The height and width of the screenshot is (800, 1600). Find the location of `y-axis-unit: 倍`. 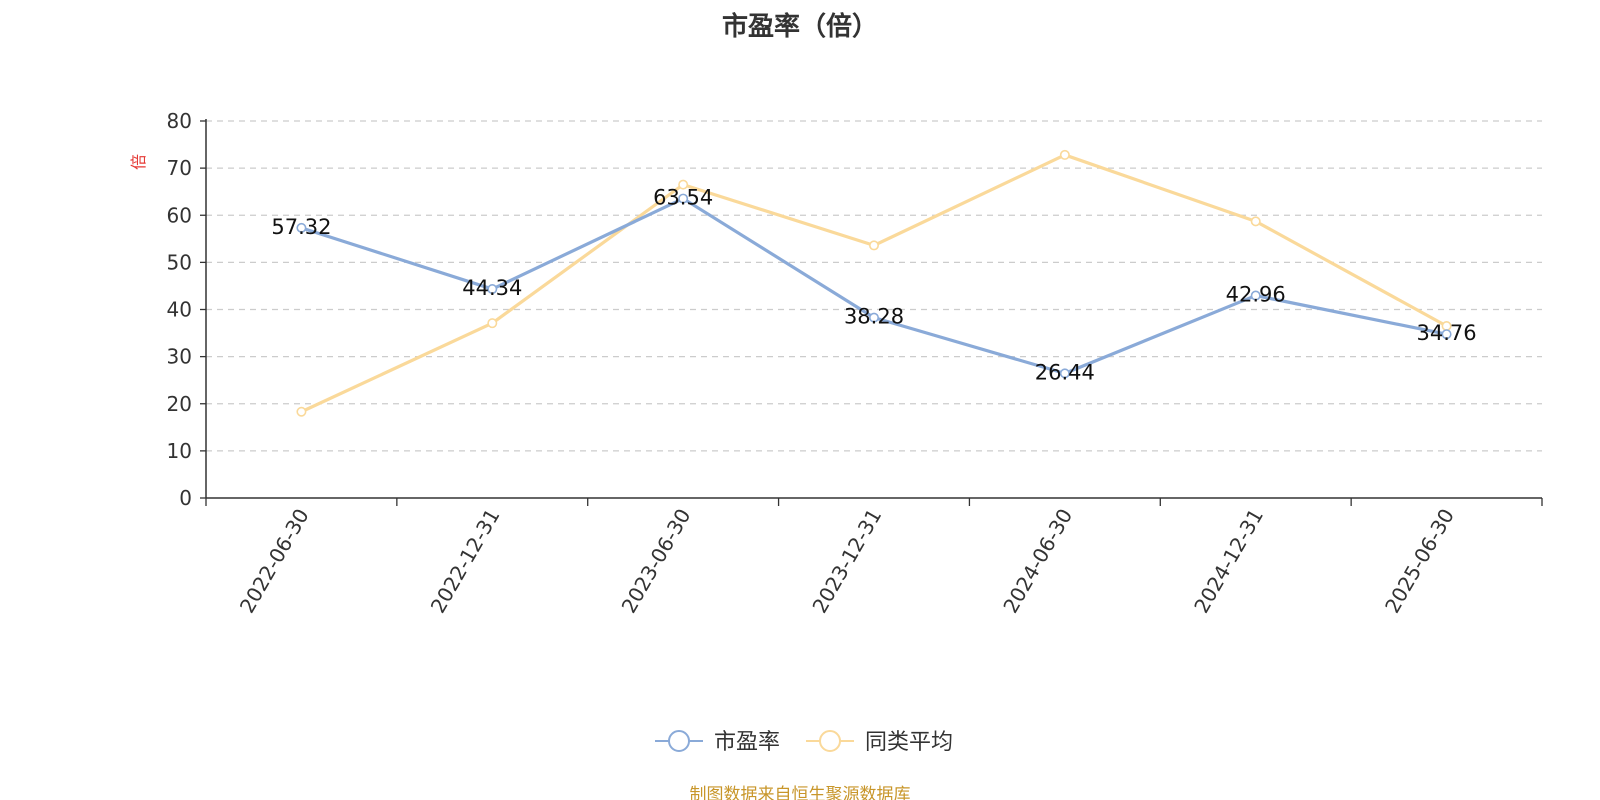

y-axis-unit: 倍 is located at coordinates (138, 162).